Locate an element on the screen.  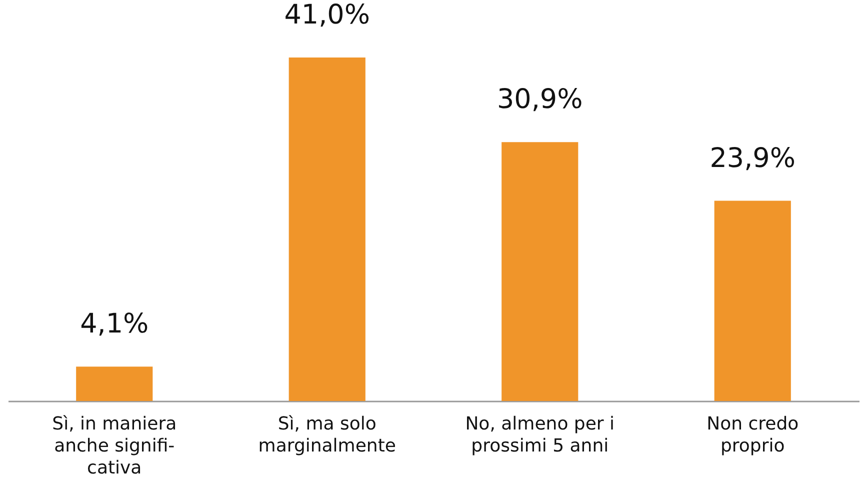
x-tick-label: Sì, ma solo marginalmente is located at coordinates (327, 435).